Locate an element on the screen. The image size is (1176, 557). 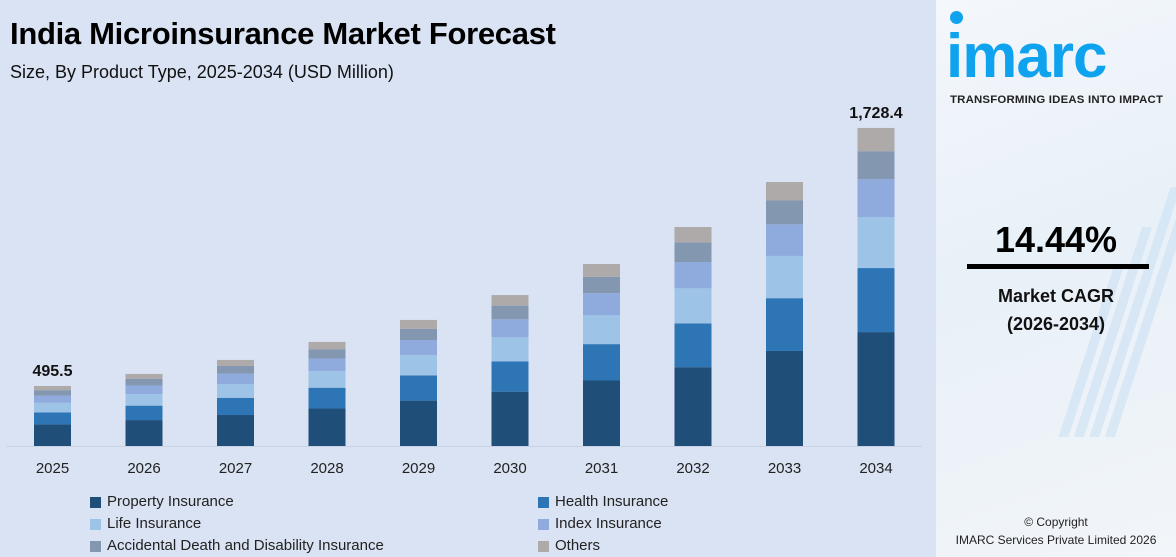
x-tick-label: 2029 is located at coordinates (418, 468).